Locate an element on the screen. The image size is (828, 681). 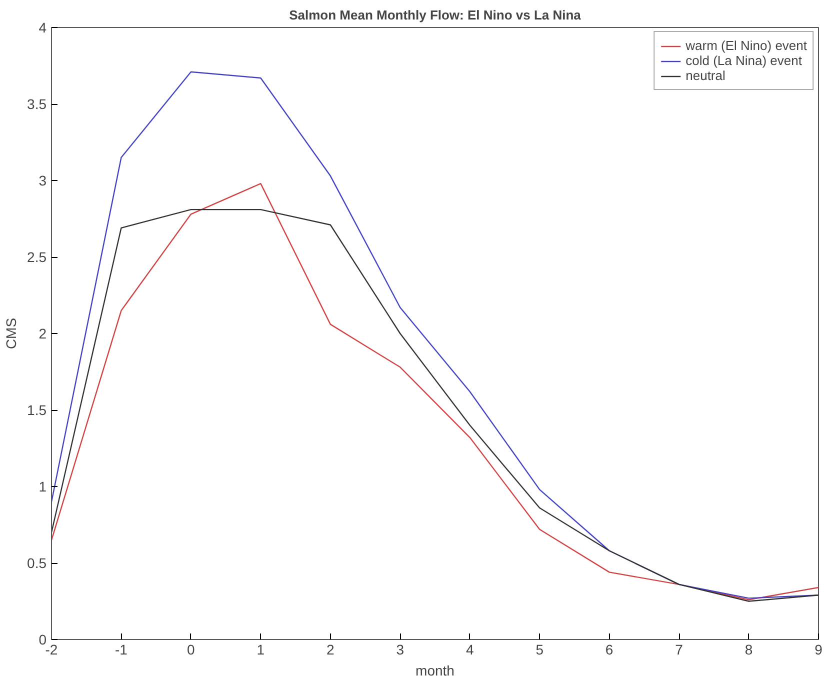
x-tick-label: 0 is located at coordinates (191, 650).